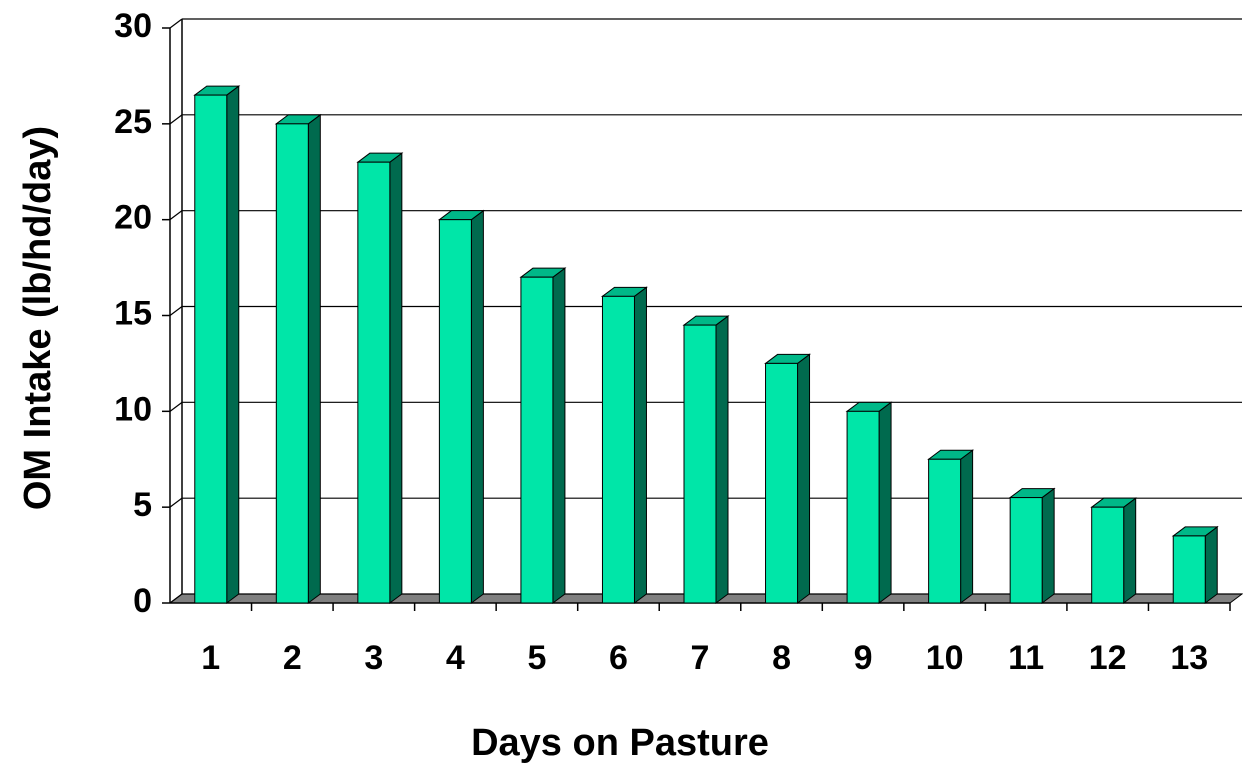 The height and width of the screenshot is (767, 1243). What do you see at coordinates (133, 313) in the screenshot?
I see `y-tick-label: 15` at bounding box center [133, 313].